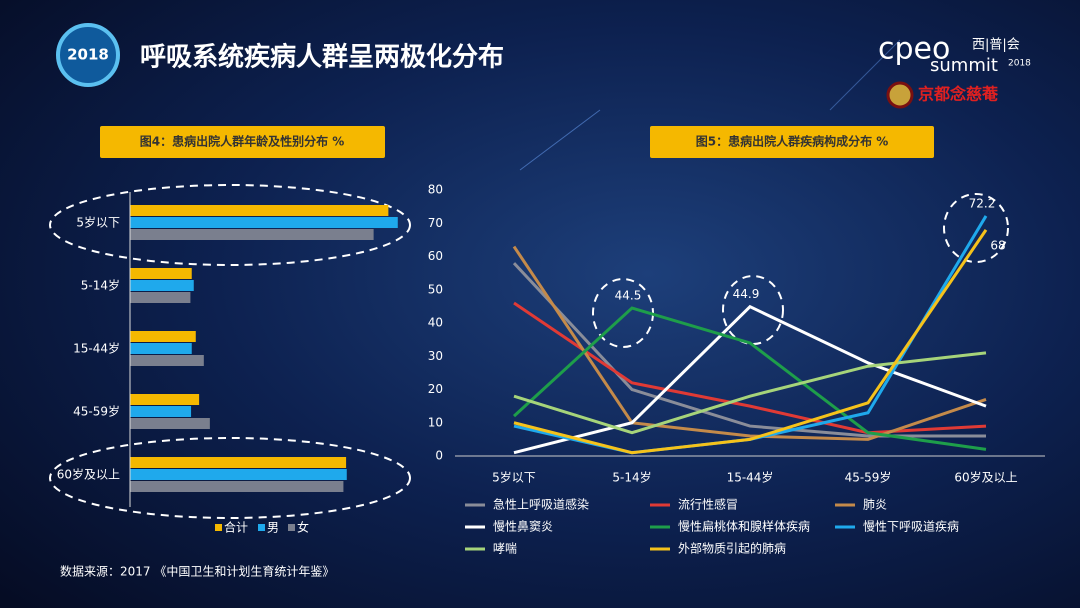 The height and width of the screenshot is (612, 1080). What do you see at coordinates (911, 526) in the screenshot?
I see `legend-label: 慢性下呼吸道疾病` at bounding box center [911, 526].